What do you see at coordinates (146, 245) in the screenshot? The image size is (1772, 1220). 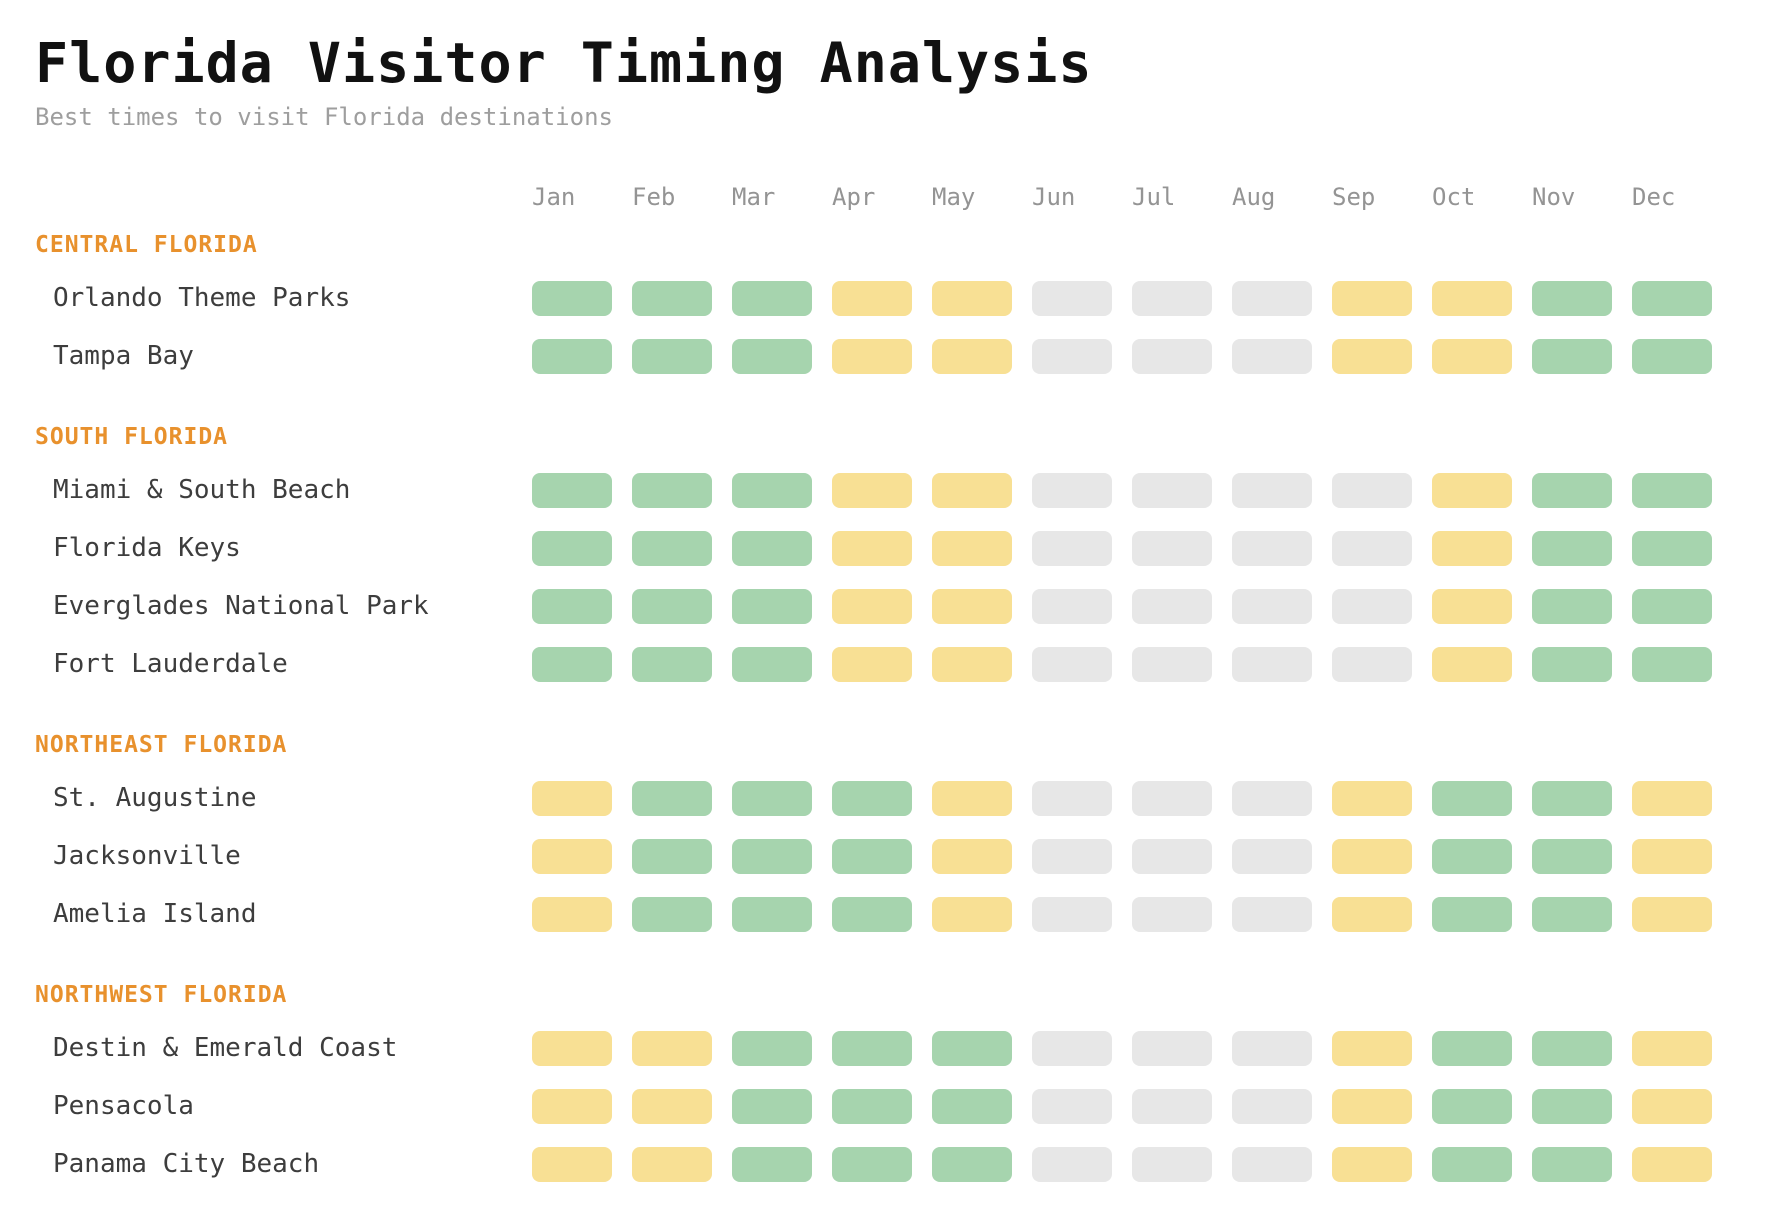 I see `region-header: CENTRAL FLORIDA` at bounding box center [146, 245].